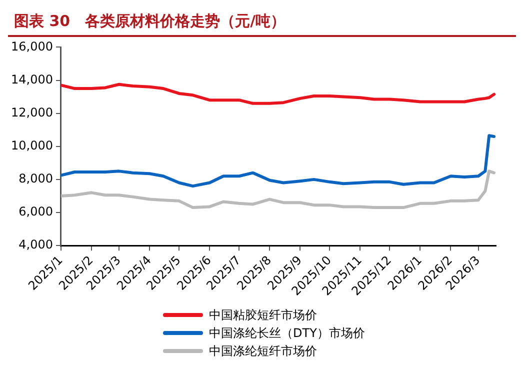  I want to click on y-tick-label: 10,000, so click(31, 145).